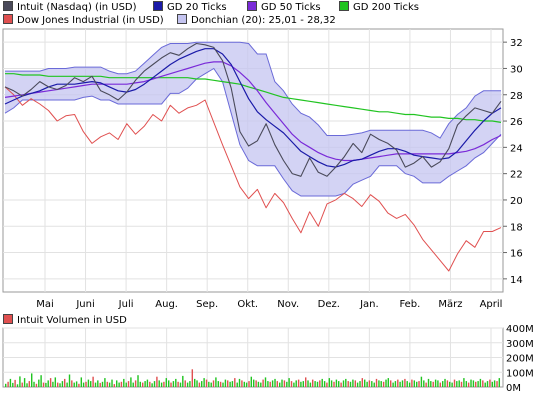 The height and width of the screenshot is (408, 545). I want to click on legend-gd200: GD 200 Ticks, so click(379, 7).